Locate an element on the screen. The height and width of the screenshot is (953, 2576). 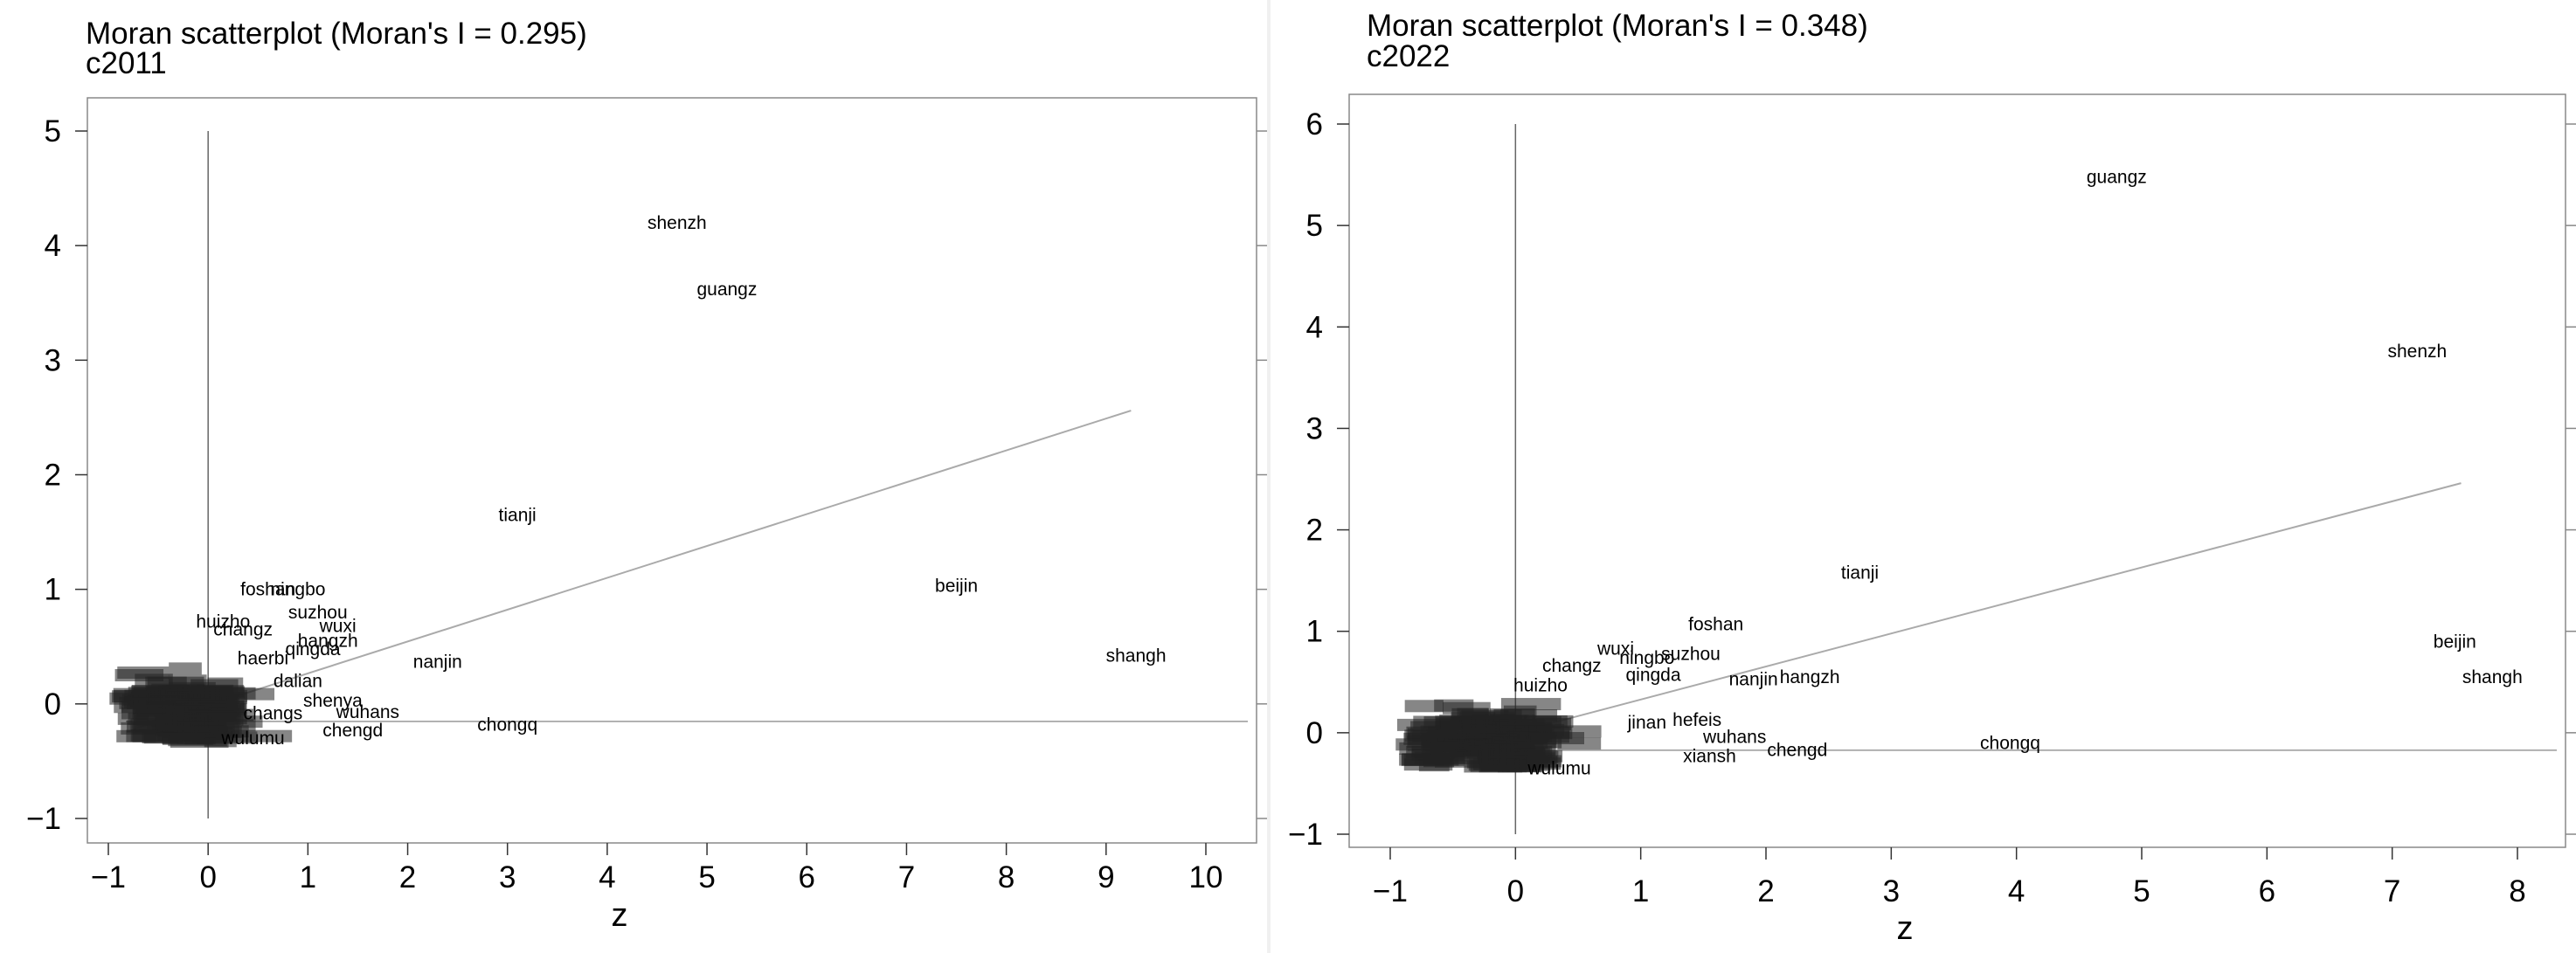
point-label: changz is located at coordinates (243, 630).